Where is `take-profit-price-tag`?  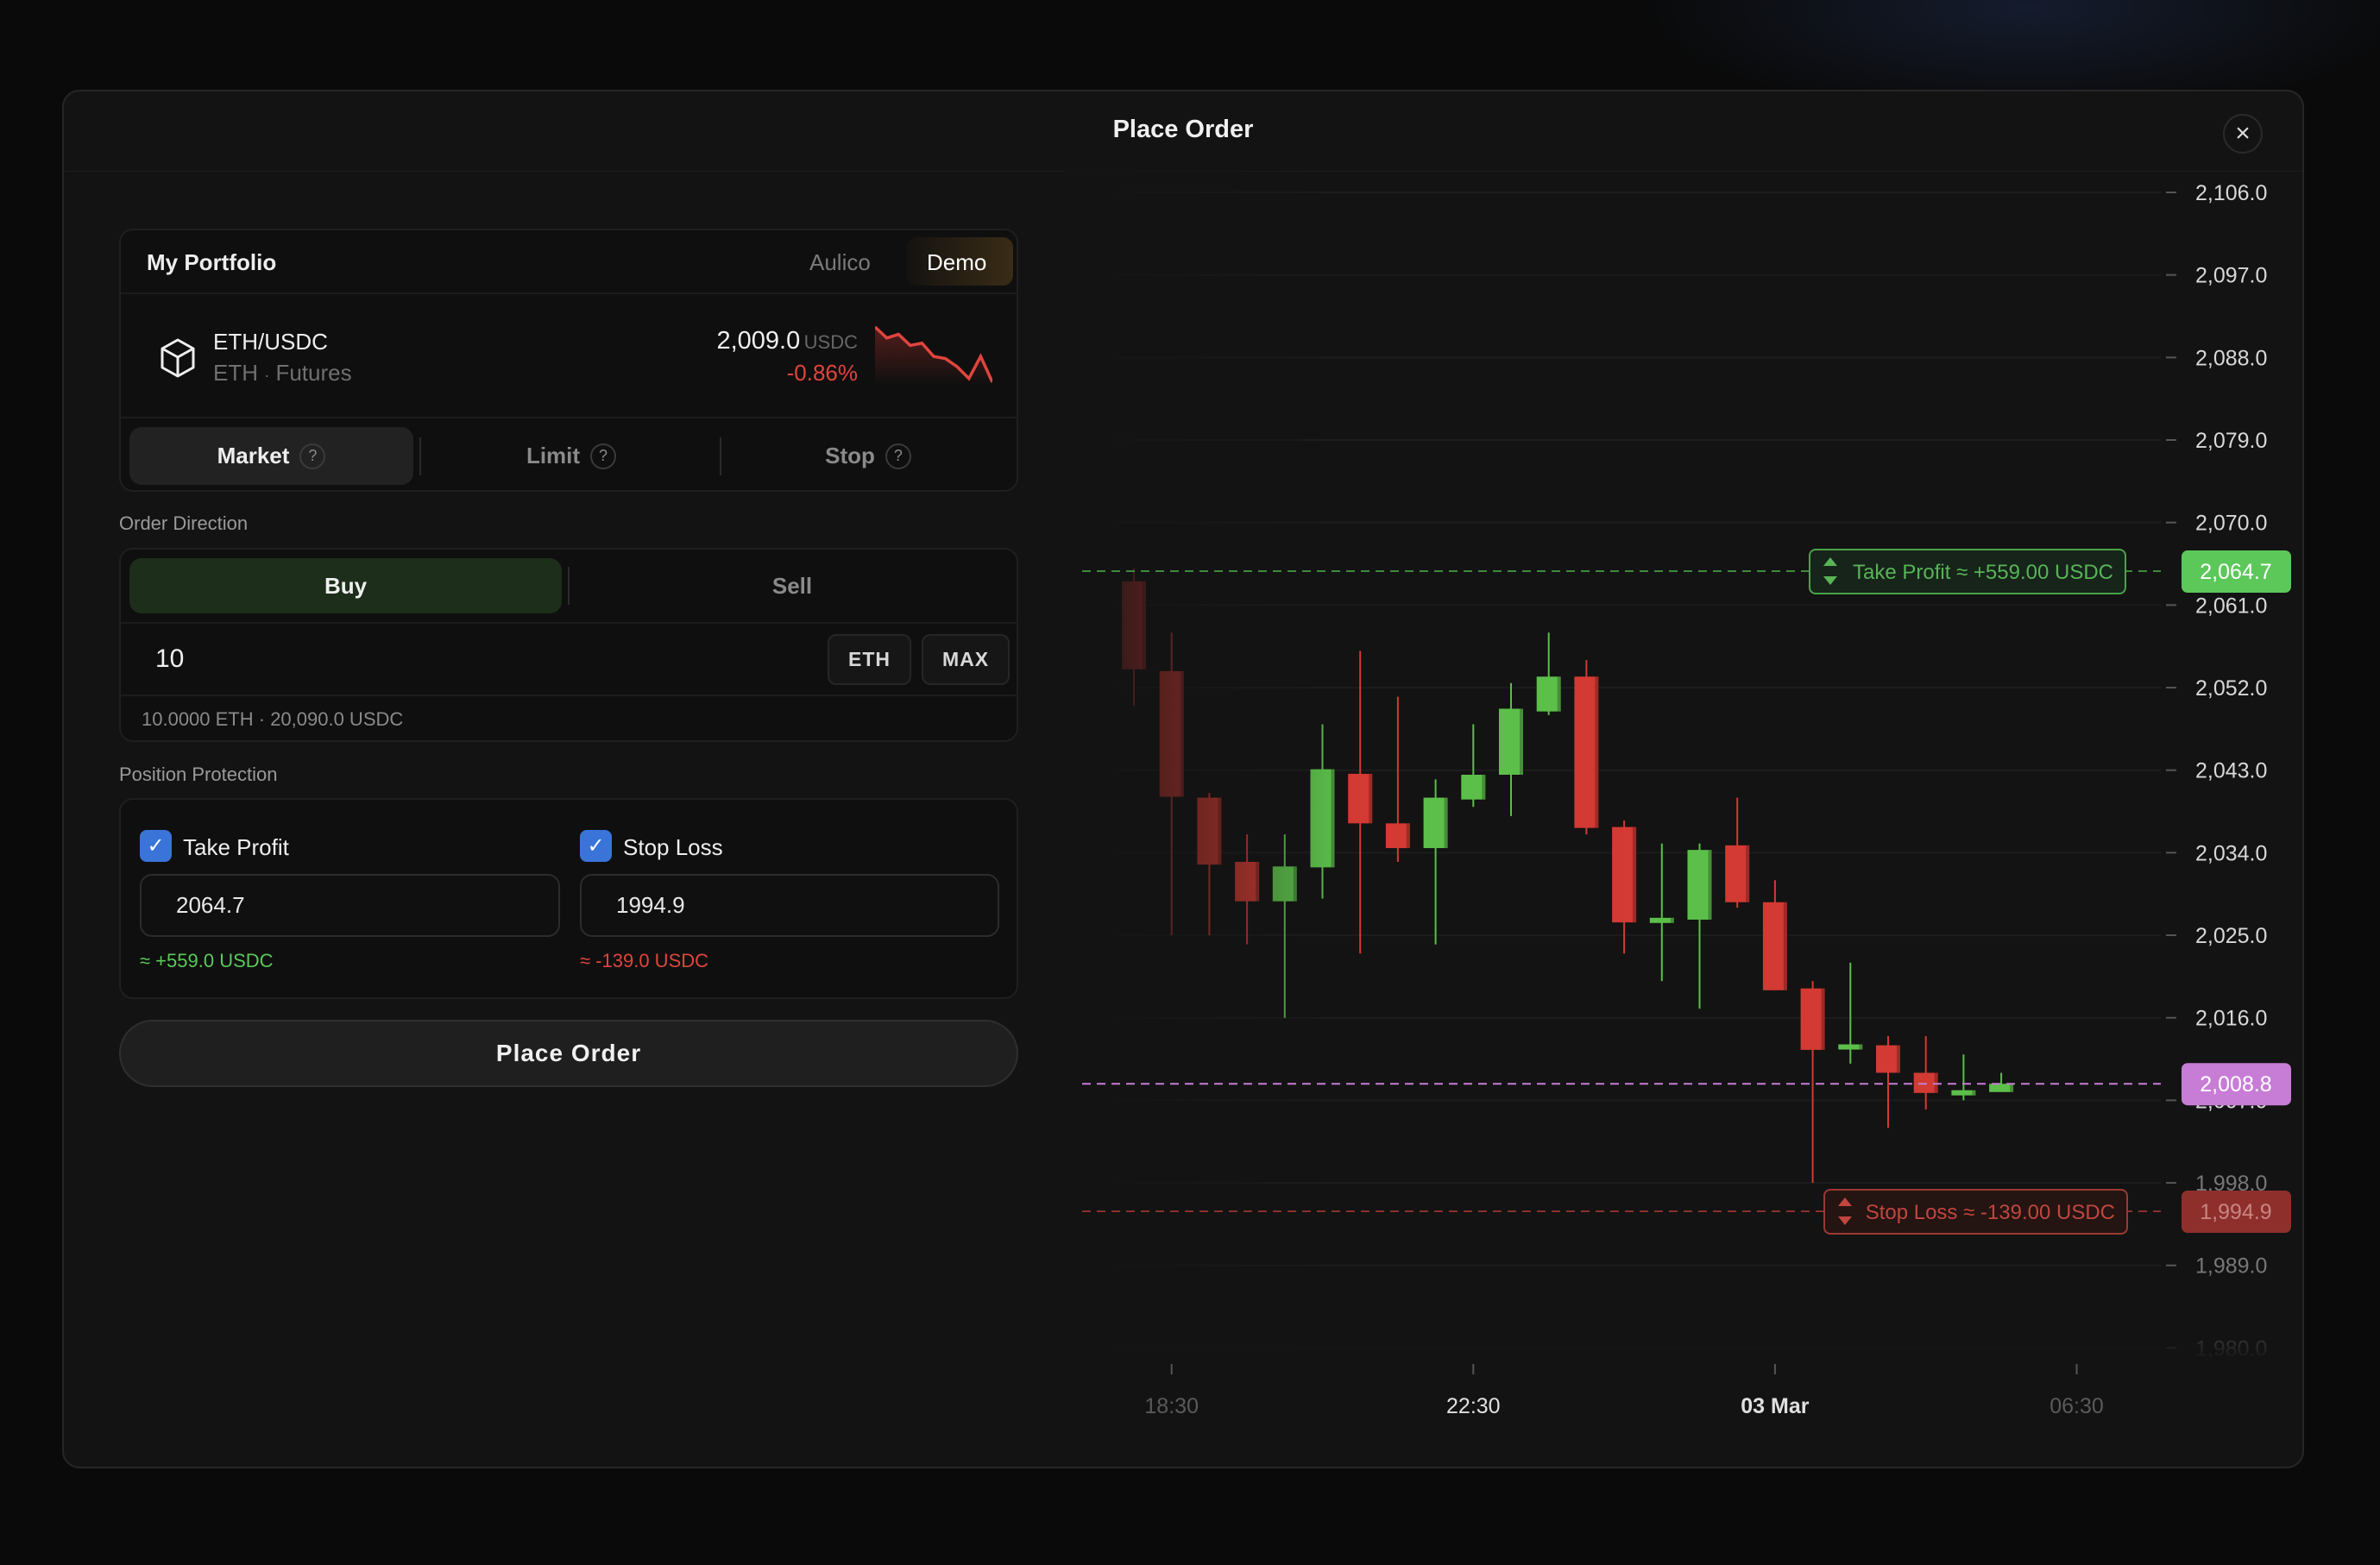 take-profit-price-tag is located at coordinates (2236, 572).